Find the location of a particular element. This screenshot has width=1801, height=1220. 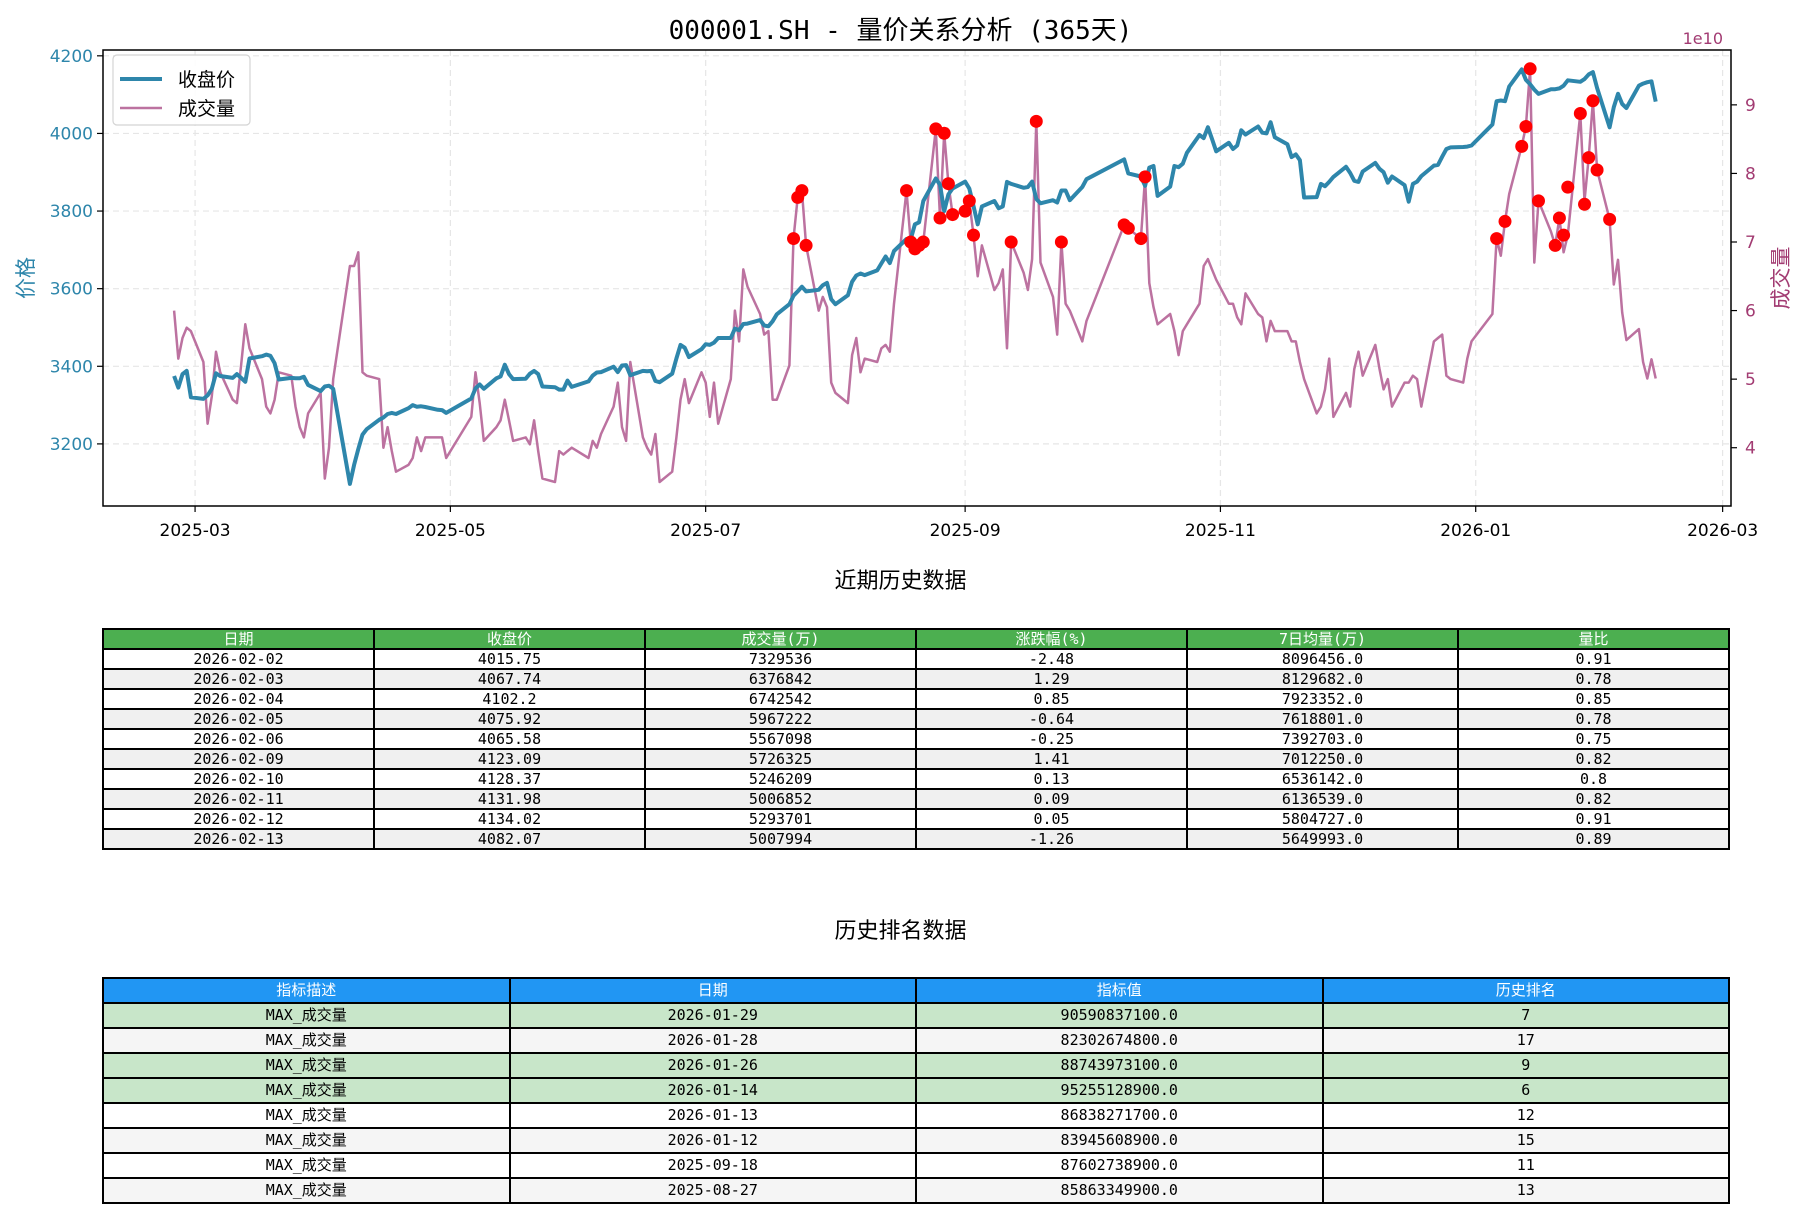

table-row: 2026-02-04 4102.2 6742542 0.85 7923352.0 0.85 is located at coordinates (916, 699).